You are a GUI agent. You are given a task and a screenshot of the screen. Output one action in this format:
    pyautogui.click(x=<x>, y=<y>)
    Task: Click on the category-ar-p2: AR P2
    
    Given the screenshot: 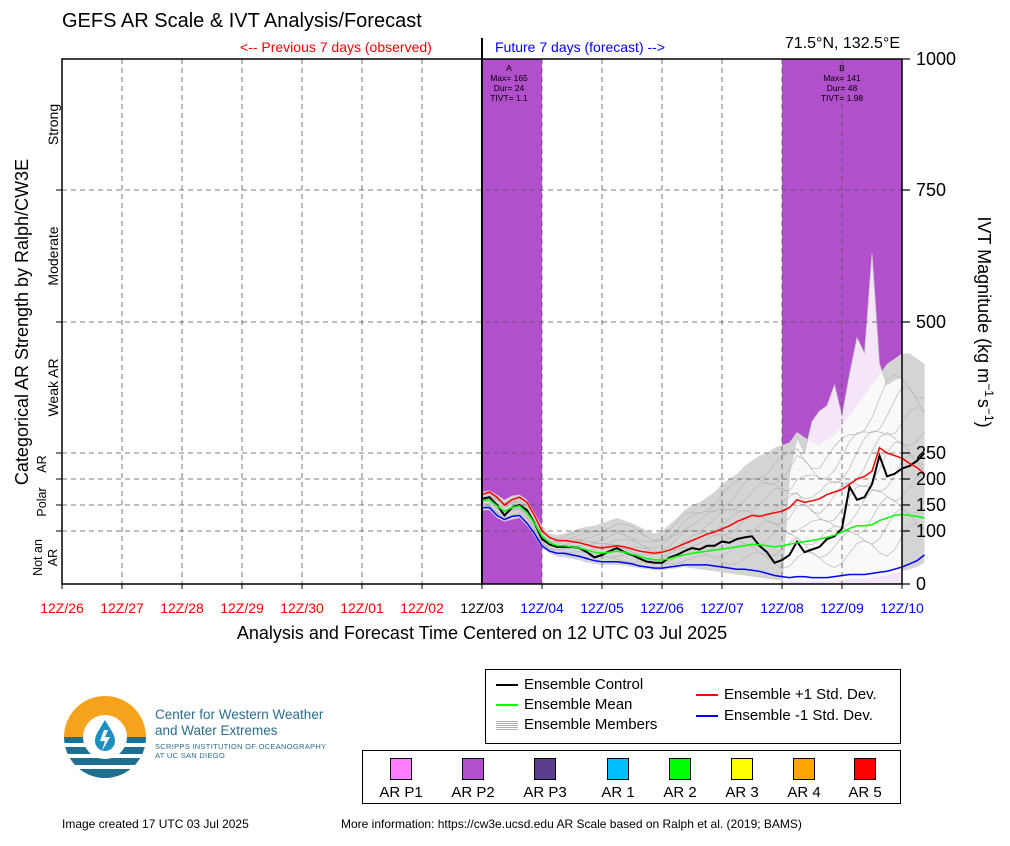 What is the action you would take?
    pyautogui.click(x=473, y=779)
    